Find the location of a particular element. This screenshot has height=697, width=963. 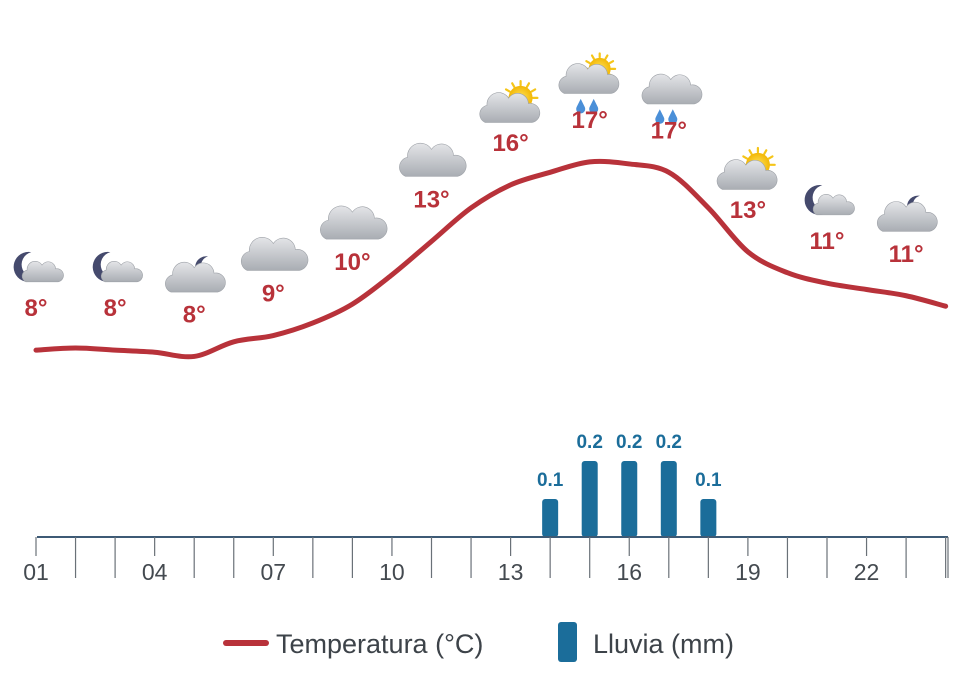

x-tick-label: 10 is located at coordinates (392, 572).